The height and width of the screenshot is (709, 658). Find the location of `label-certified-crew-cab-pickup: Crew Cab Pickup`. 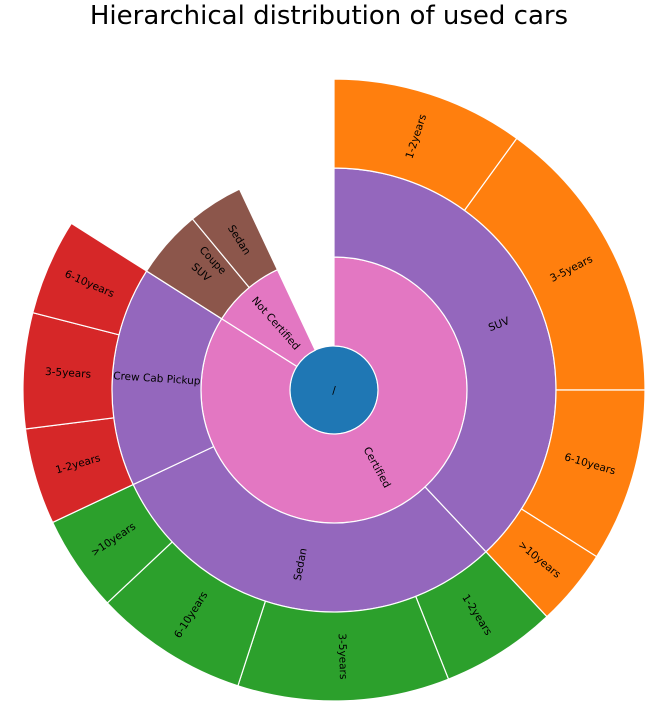

label-certified-crew-cab-pickup: Crew Cab Pickup is located at coordinates (157, 378).